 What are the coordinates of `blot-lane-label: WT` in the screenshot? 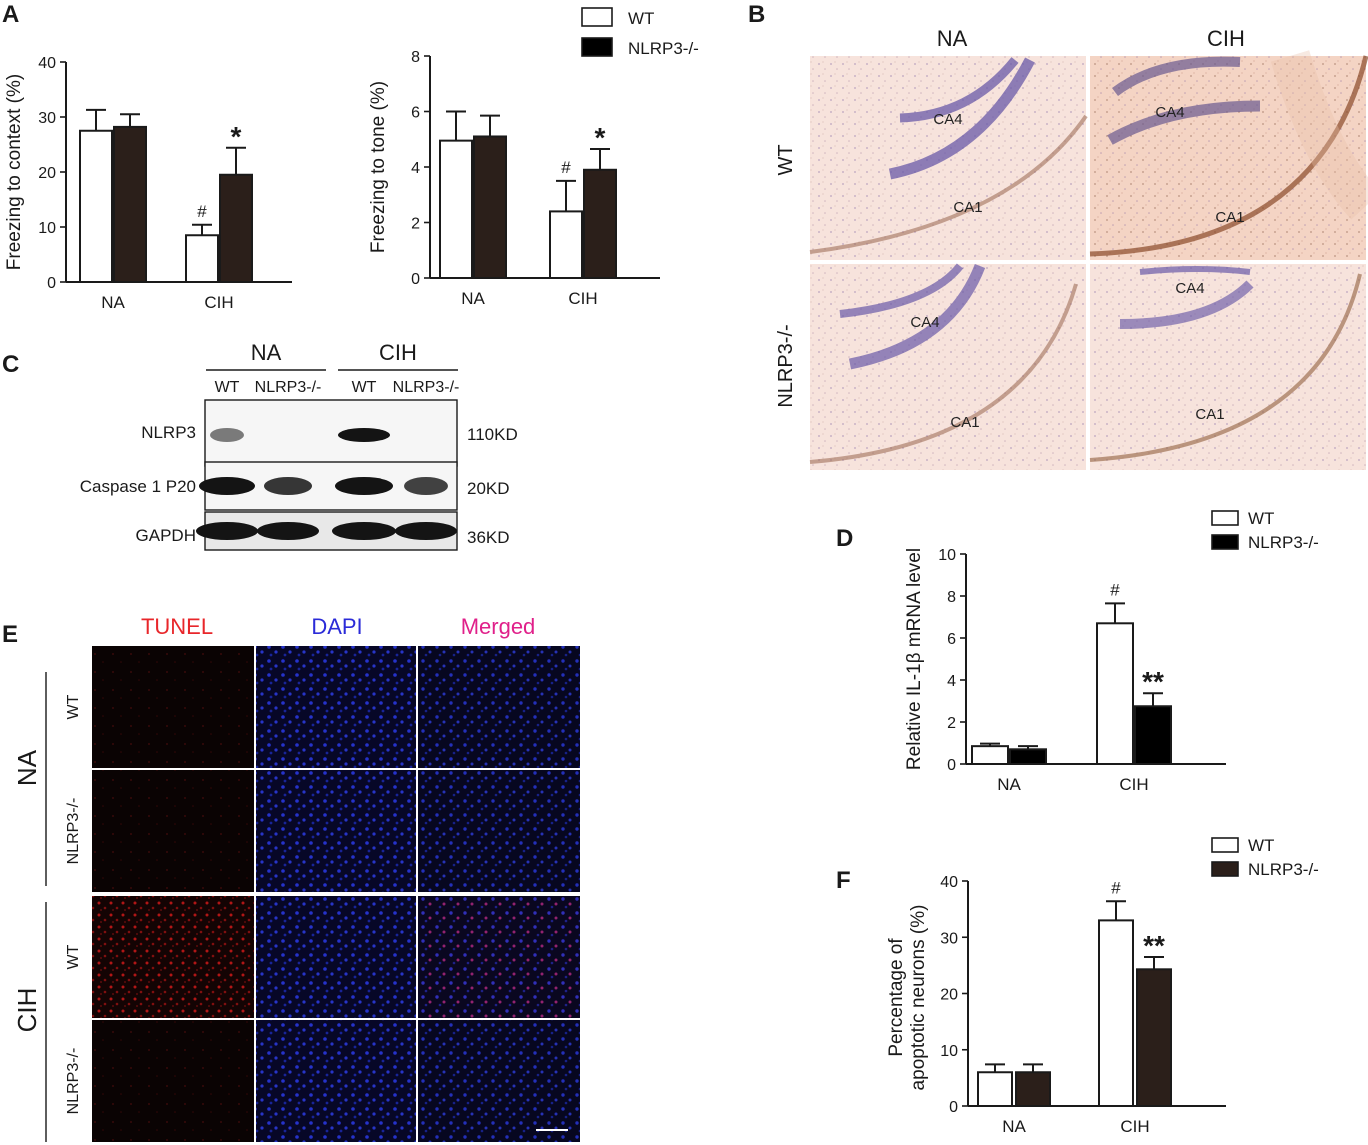 It's located at (227, 387).